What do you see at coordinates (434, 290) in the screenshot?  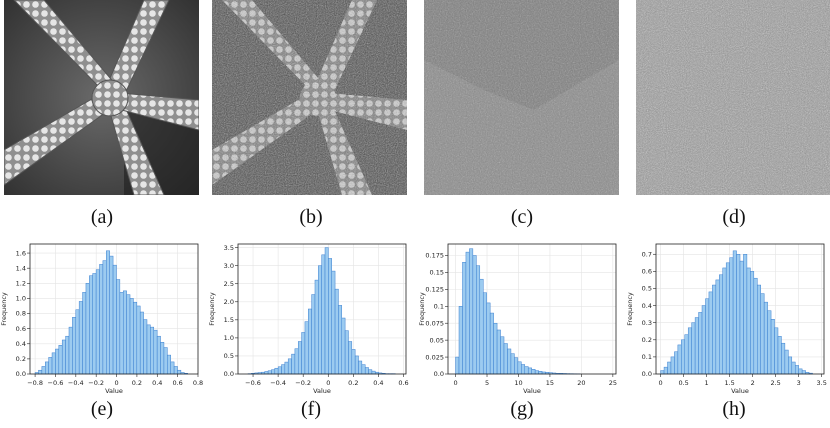 I see `y-tick-label: 0.125` at bounding box center [434, 290].